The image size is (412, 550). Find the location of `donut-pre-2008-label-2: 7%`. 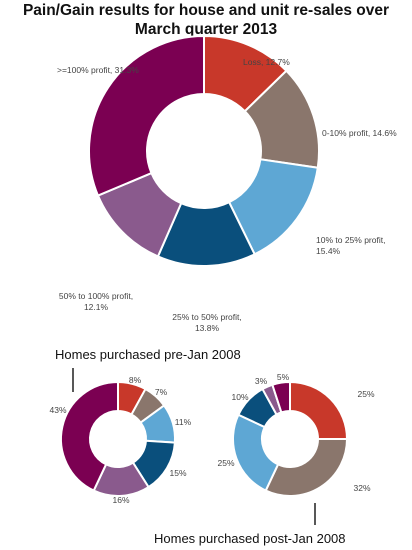

donut-pre-2008-label-2: 7% is located at coordinates (161, 392).